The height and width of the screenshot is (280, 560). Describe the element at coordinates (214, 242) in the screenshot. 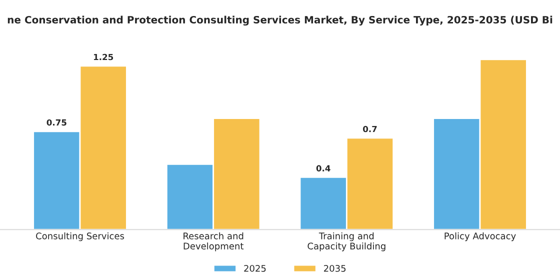

I see `x-tick-label: Research and Development` at that location.